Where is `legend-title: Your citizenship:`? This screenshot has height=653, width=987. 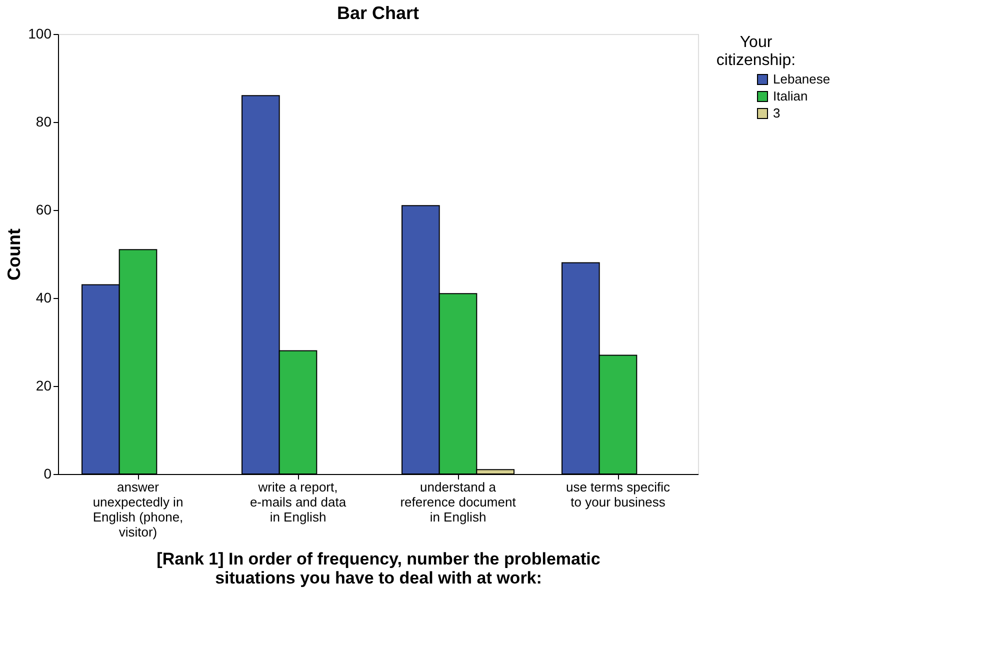
legend-title: Your citizenship: is located at coordinates (756, 51).